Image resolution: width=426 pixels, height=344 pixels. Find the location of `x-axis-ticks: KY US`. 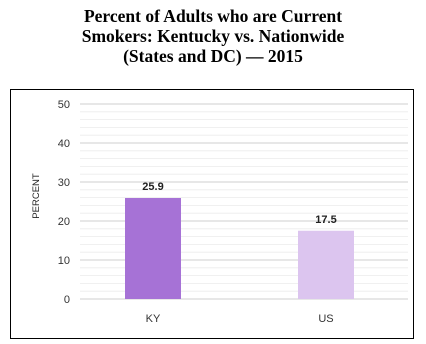

x-axis-ticks: KY US is located at coordinates (240, 319).